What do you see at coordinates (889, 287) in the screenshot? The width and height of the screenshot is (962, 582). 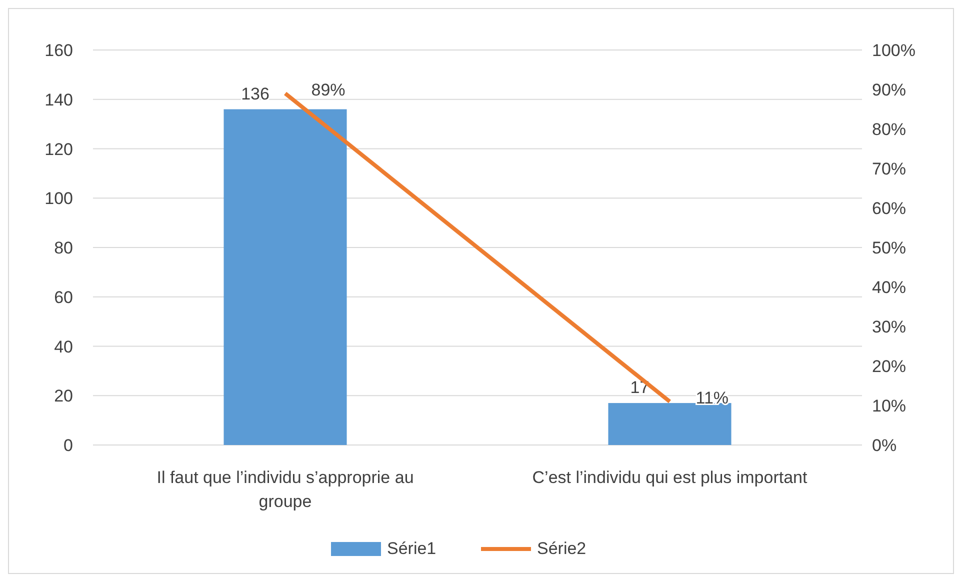 I see `y2-tick-label: 40%` at bounding box center [889, 287].